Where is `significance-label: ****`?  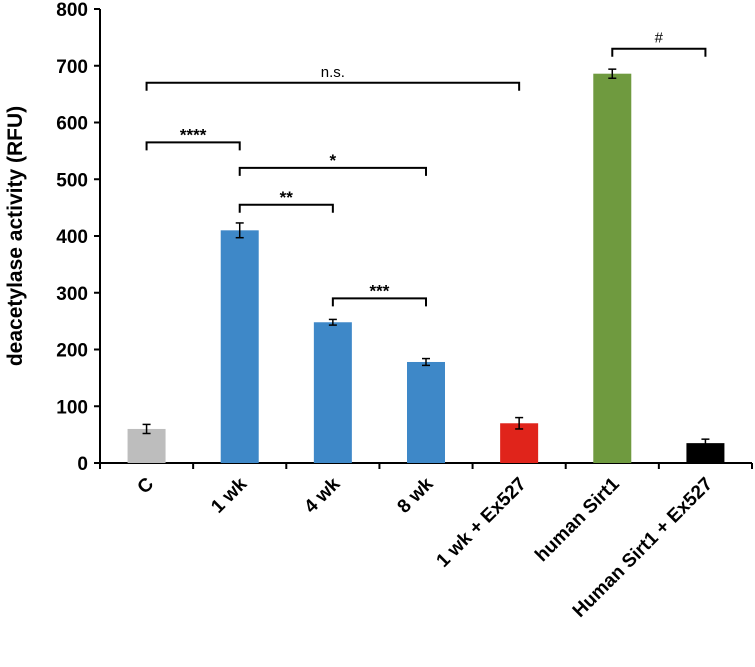
significance-label: **** is located at coordinates (193, 134).